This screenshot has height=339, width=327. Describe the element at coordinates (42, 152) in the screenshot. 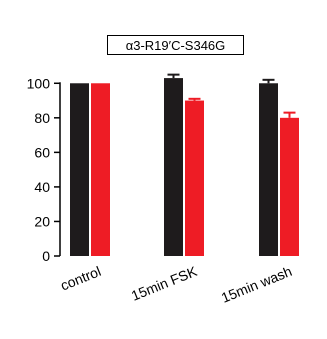

I see `y-tick-label: 60` at that location.